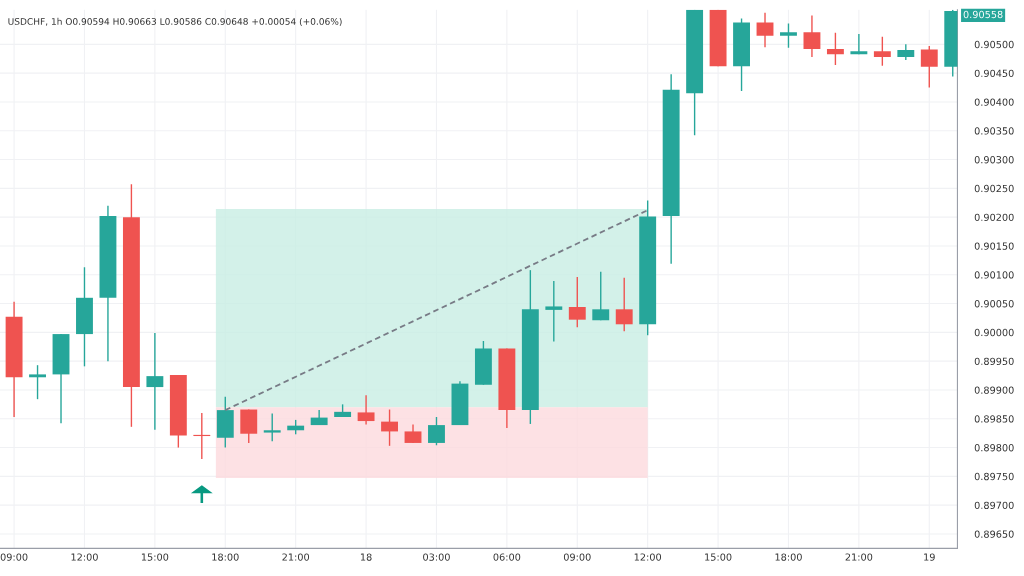  I want to click on y-tick-label: 0.90050, so click(994, 304).